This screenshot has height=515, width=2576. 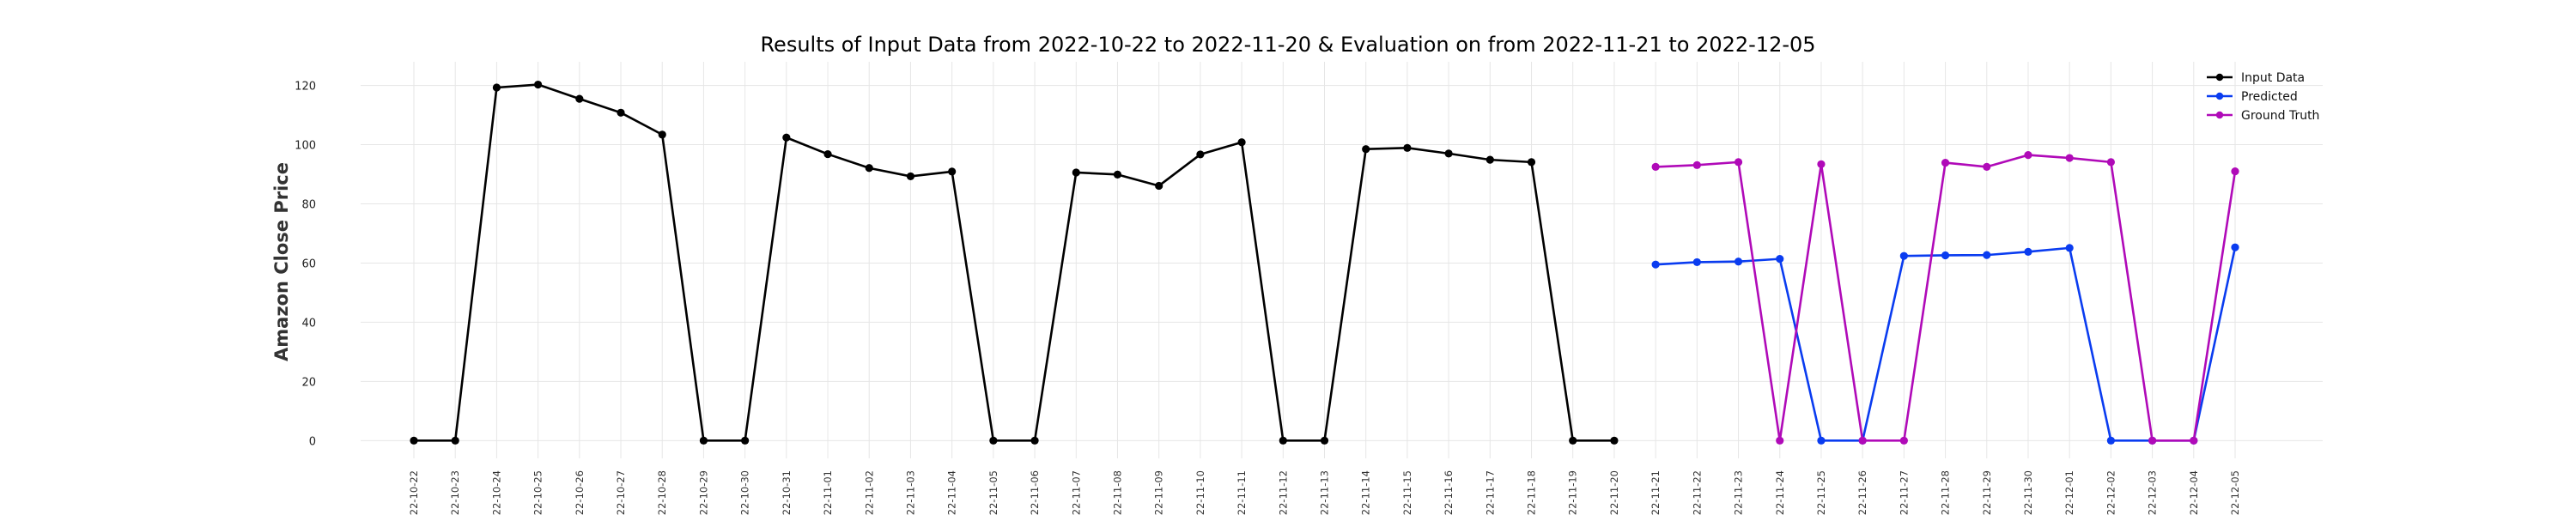 What do you see at coordinates (305, 87) in the screenshot?
I see `y-tick-label: 120` at bounding box center [305, 87].